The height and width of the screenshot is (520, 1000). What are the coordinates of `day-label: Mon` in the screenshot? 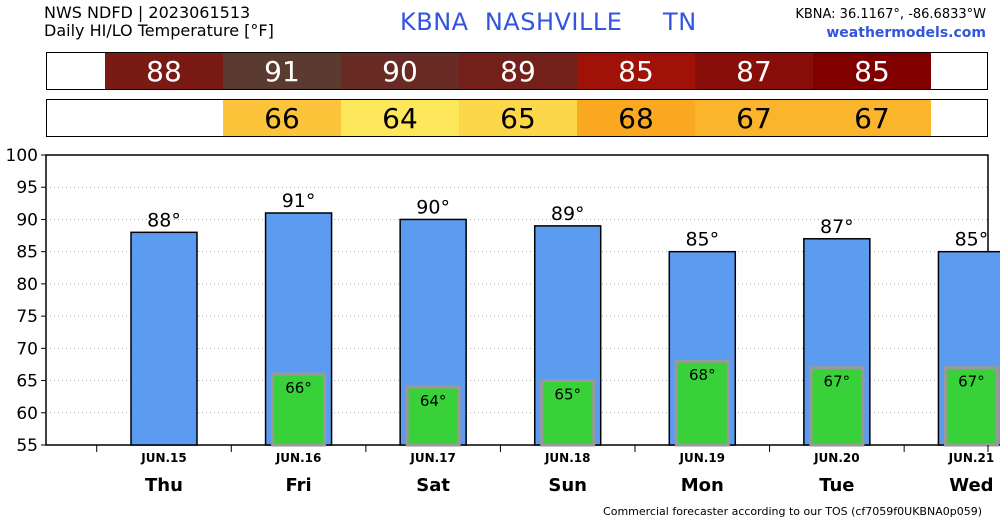 It's located at (702, 485).